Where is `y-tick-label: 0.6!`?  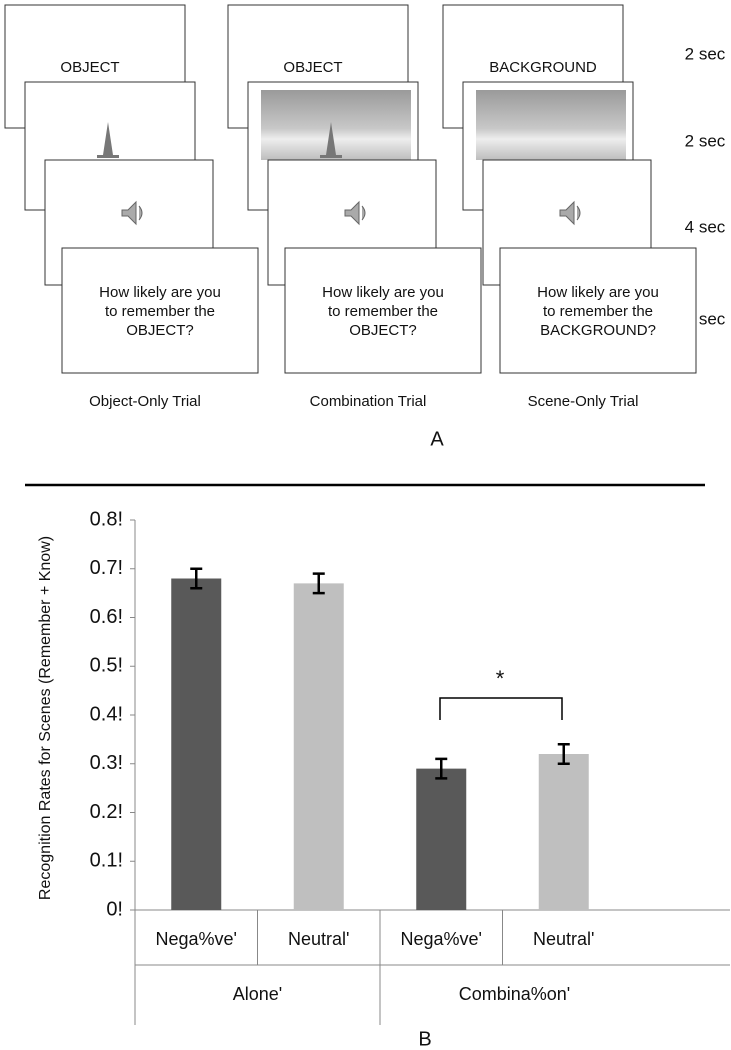
y-tick-label: 0.6! is located at coordinates (106, 617).